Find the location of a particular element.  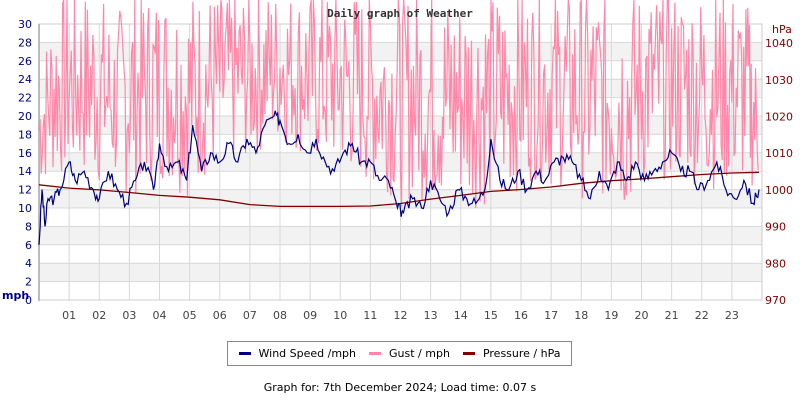

legend-item-wind-speed: Wind Speed /mph is located at coordinates (297, 353).